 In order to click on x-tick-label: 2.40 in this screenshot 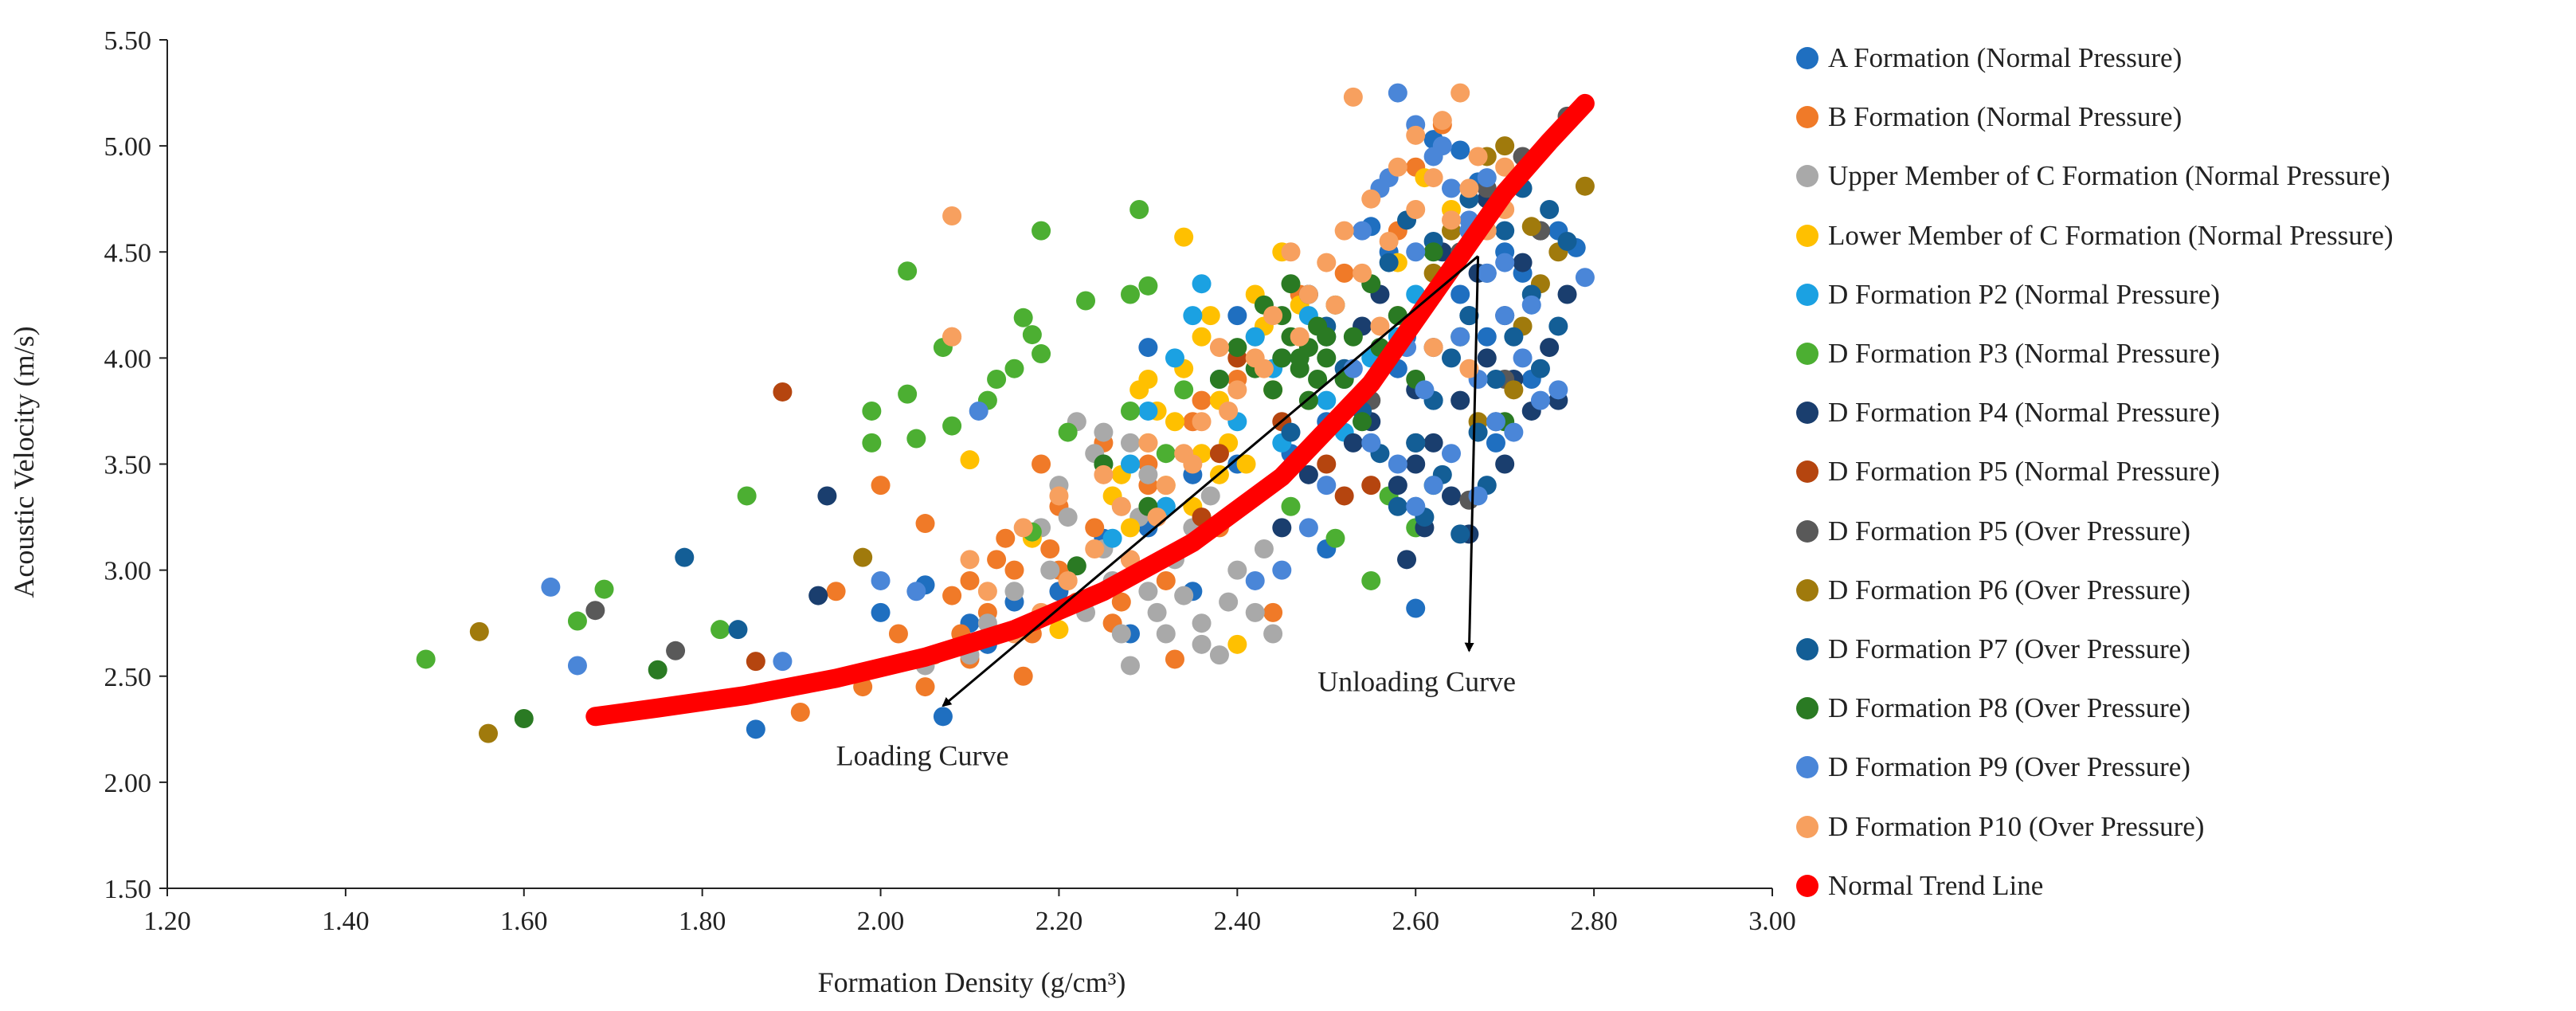, I will do `click(1238, 921)`.